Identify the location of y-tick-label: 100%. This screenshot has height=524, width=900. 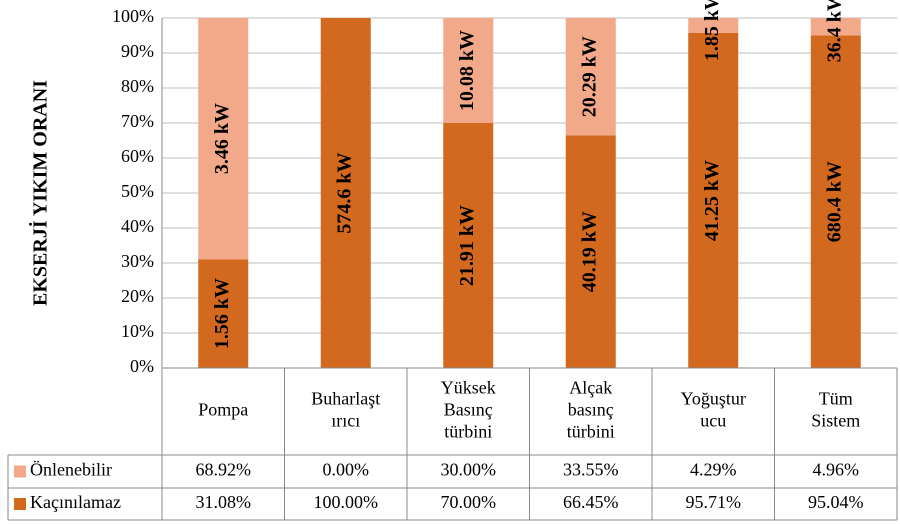
(133, 16).